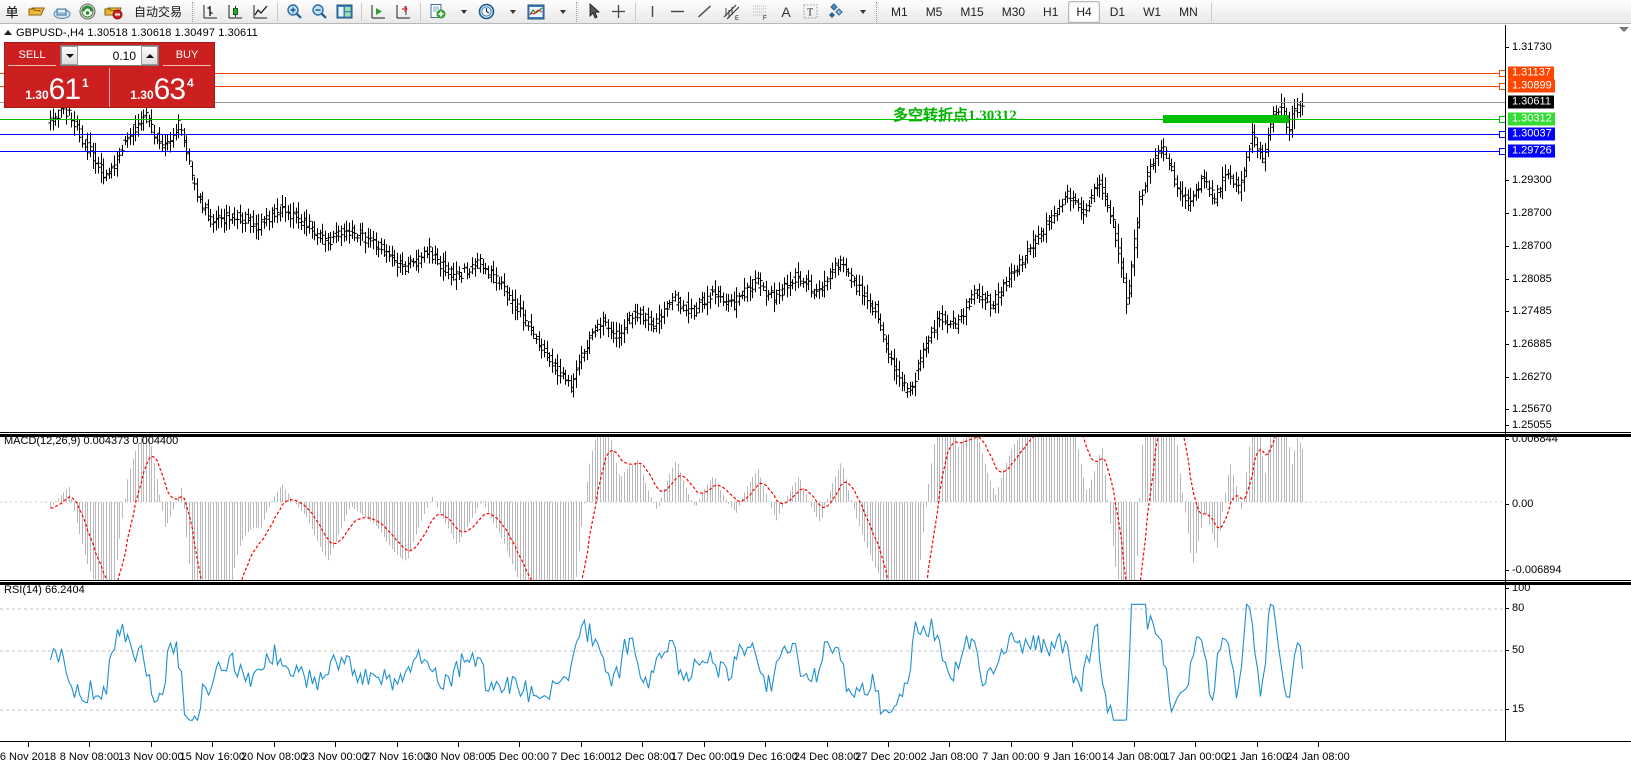 The height and width of the screenshot is (767, 1631). Describe the element at coordinates (1532, 180) in the screenshot. I see `price-tick-1: 1.29300` at that location.